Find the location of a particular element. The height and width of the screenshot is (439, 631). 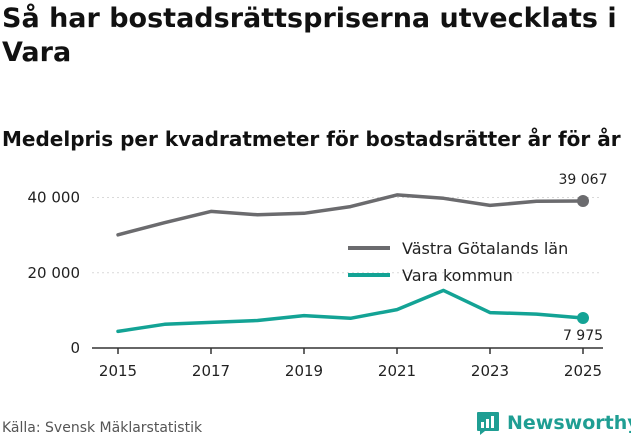

y-tick-label: 20 000 is located at coordinates (54, 273).